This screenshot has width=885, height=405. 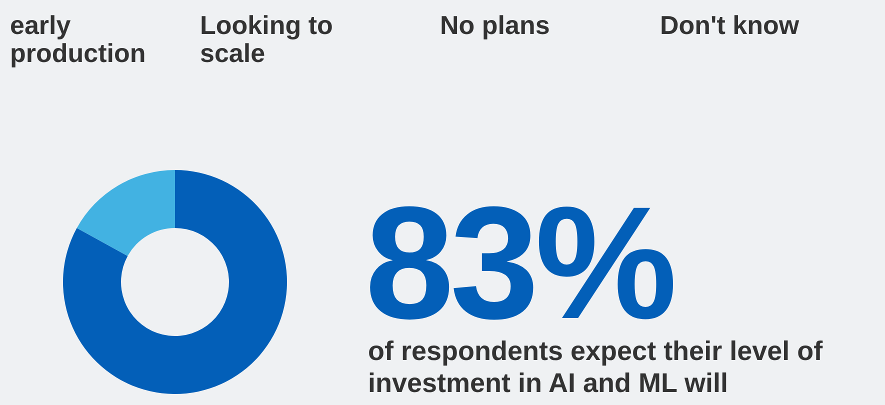 I want to click on text: early production, so click(x=78, y=39).